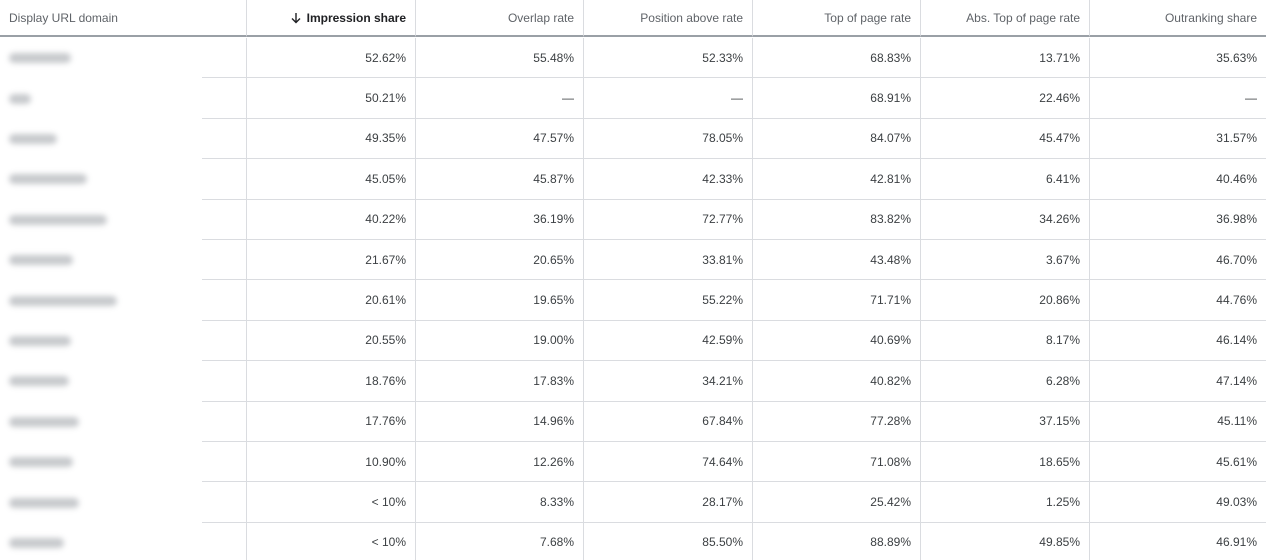 This screenshot has width=1266, height=560. I want to click on value-cell: 17.83%, so click(499, 381).